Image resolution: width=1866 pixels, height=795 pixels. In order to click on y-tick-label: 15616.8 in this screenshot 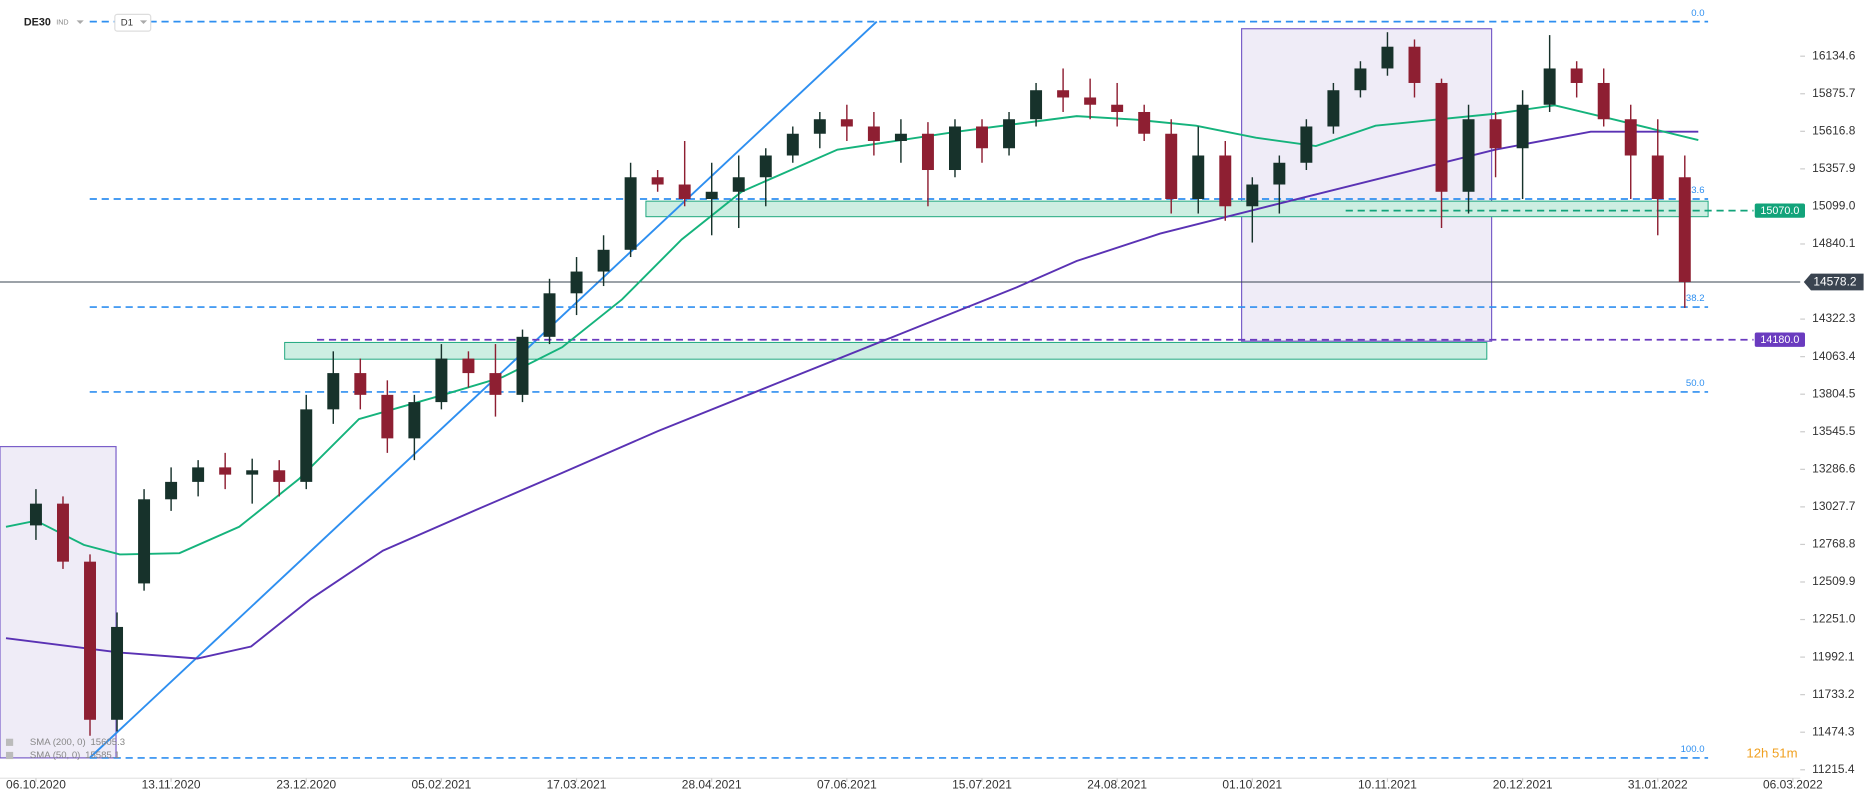, I will do `click(1834, 130)`.